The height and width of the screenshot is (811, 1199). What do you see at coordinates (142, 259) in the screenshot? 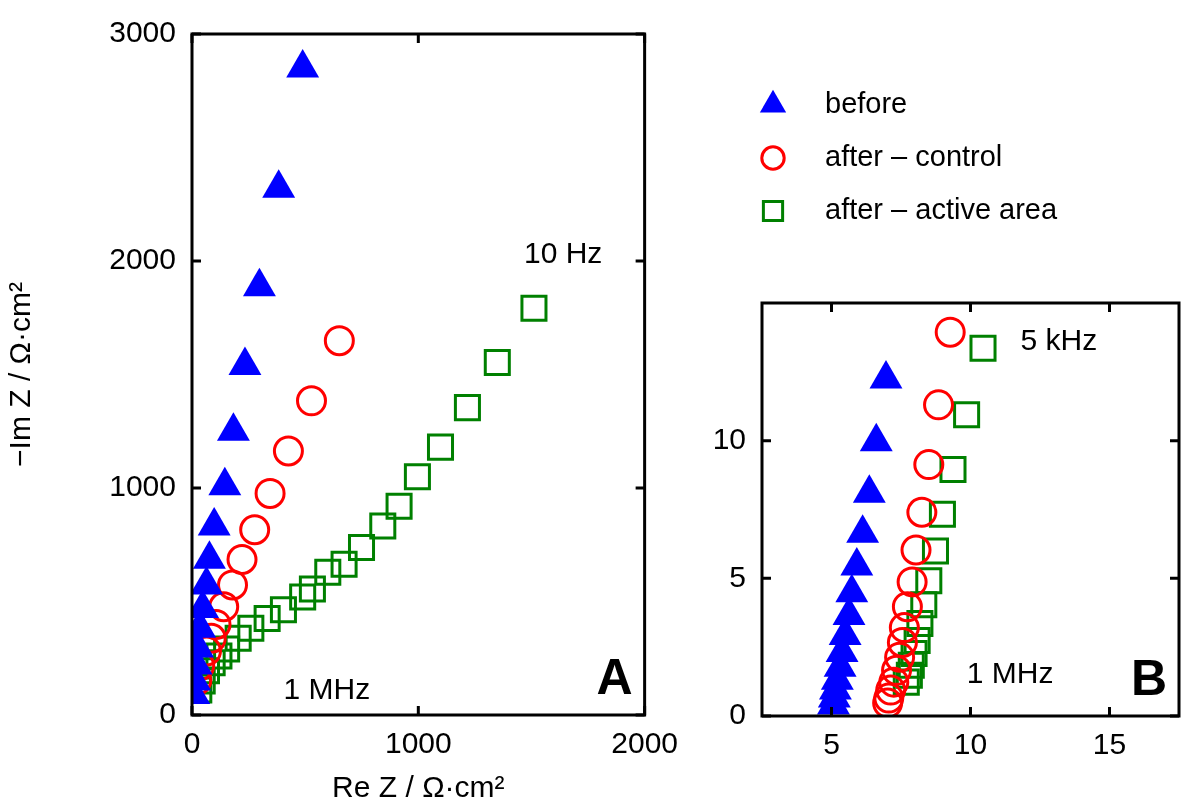
I see `y-tick-label: 2000` at bounding box center [142, 259].